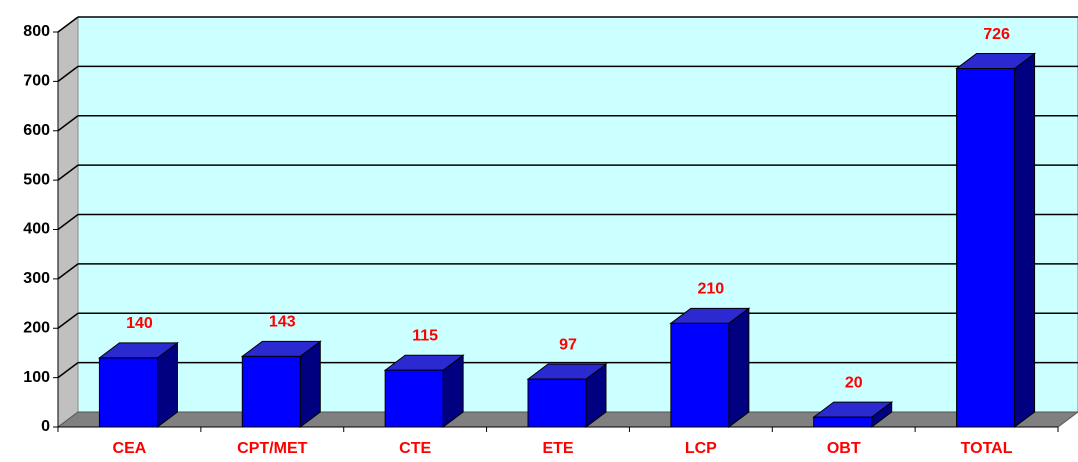 The width and height of the screenshot is (1078, 462). Describe the element at coordinates (282, 322) in the screenshot. I see `value-label: 143` at that location.